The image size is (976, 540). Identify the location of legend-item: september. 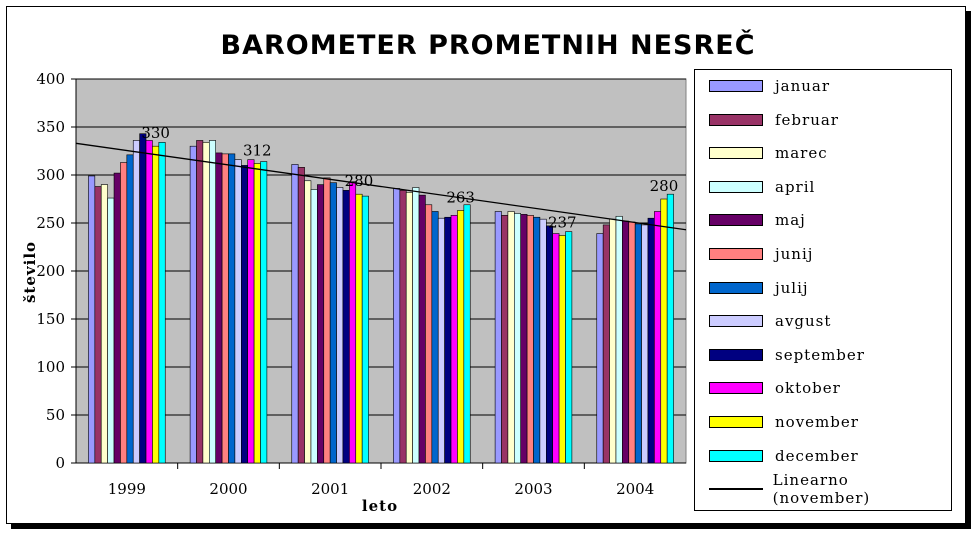
(787, 355).